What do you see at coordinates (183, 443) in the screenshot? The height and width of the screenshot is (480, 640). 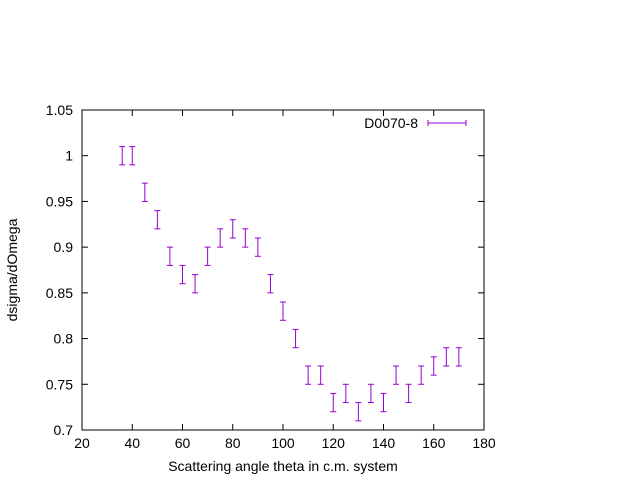 I see `x-tick-label: 60` at bounding box center [183, 443].